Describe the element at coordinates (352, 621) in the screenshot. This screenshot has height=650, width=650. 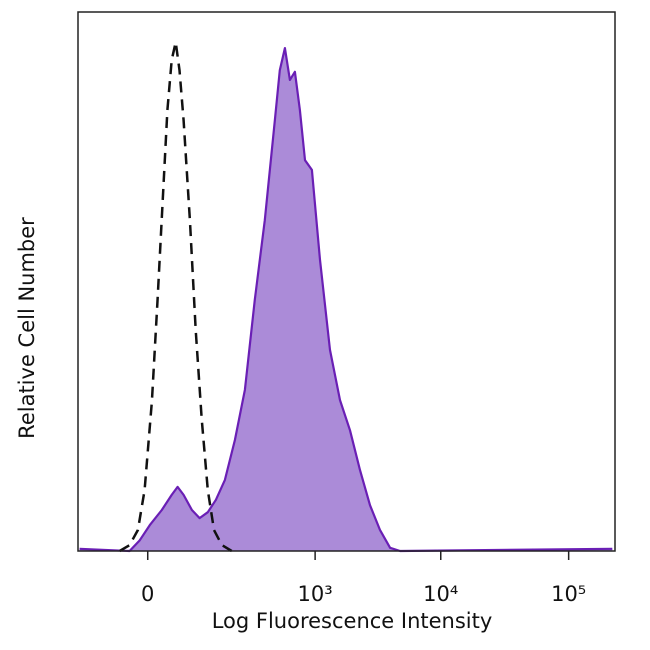
I see `x-axis-label: Log Fluorescence Intensity` at that location.